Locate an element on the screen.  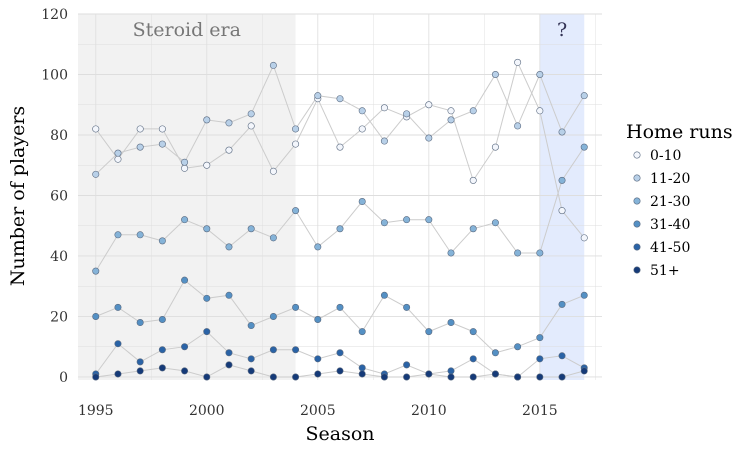
x-tick-label: 2015 is located at coordinates (540, 411).